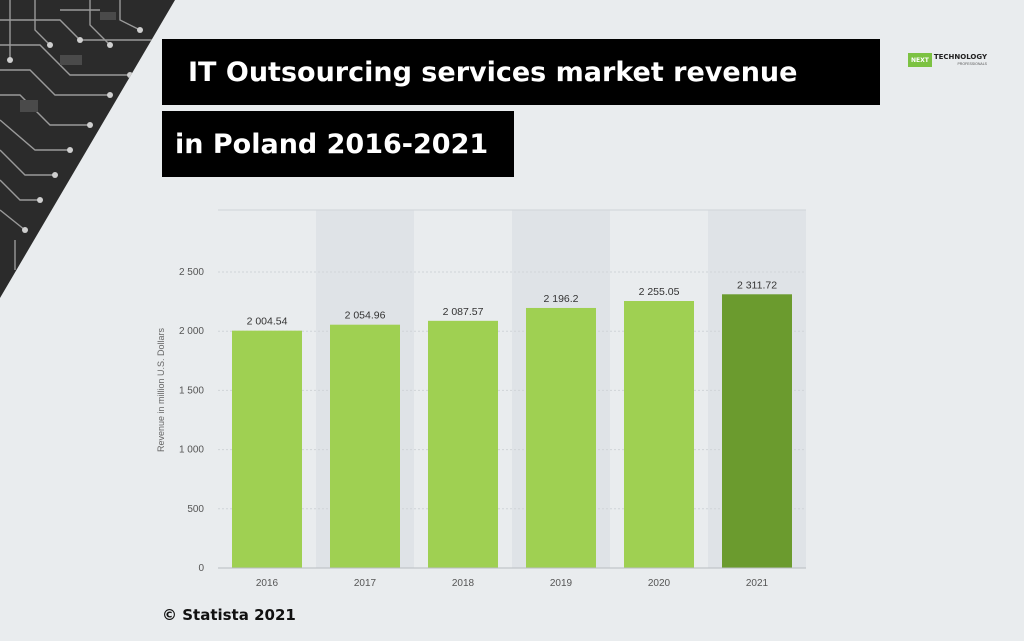 This screenshot has width=1024, height=641. Describe the element at coordinates (338, 144) in the screenshot. I see `title-line-2: in Poland 2016-2021` at that location.